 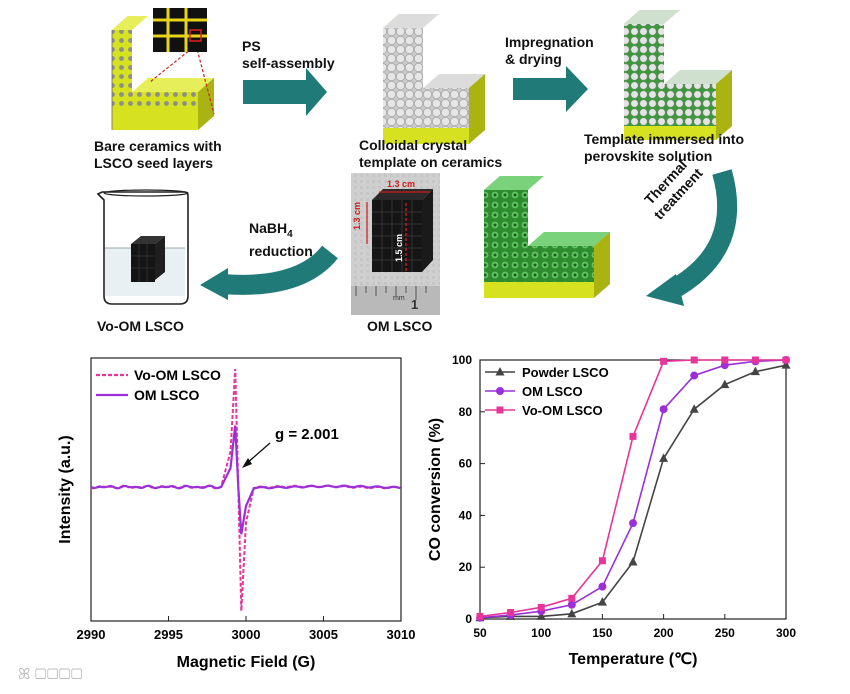 I want to click on label-ps-self-assembly: PS self-assembly, so click(x=288, y=54).